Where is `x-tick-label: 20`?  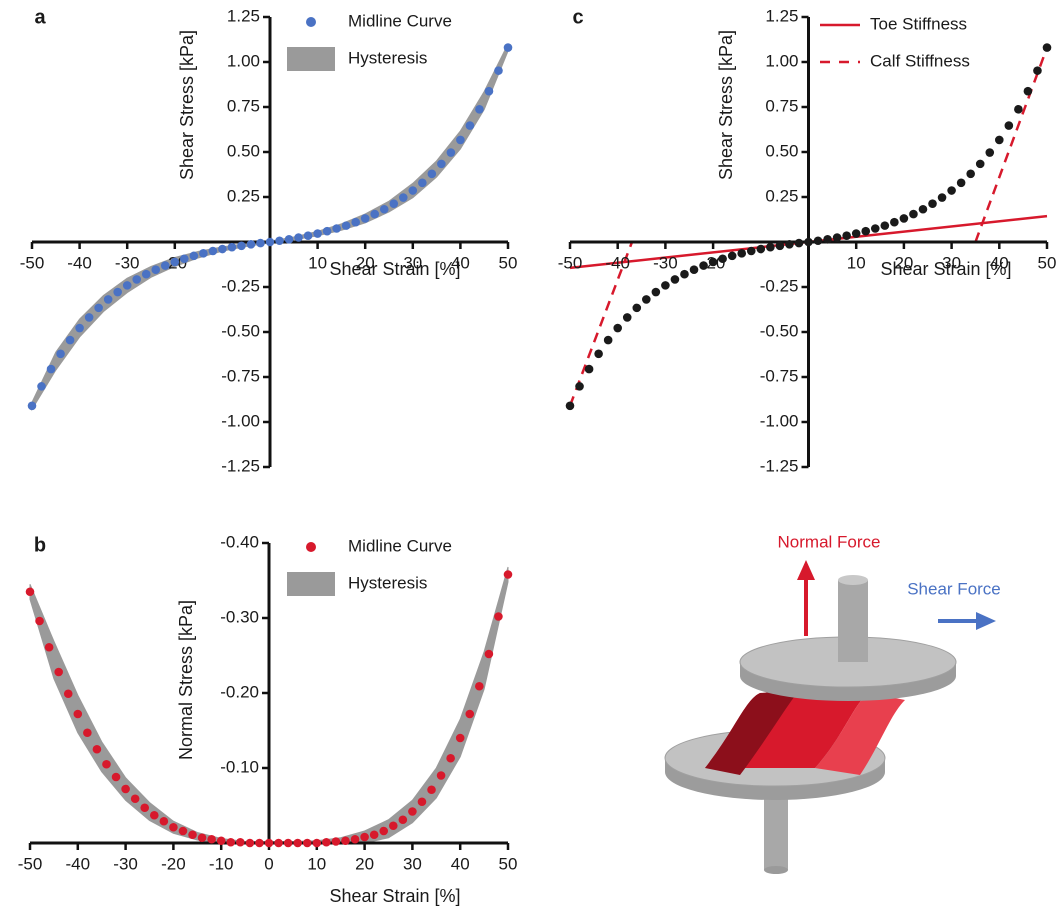
x-tick-label: 20 is located at coordinates (903, 262).